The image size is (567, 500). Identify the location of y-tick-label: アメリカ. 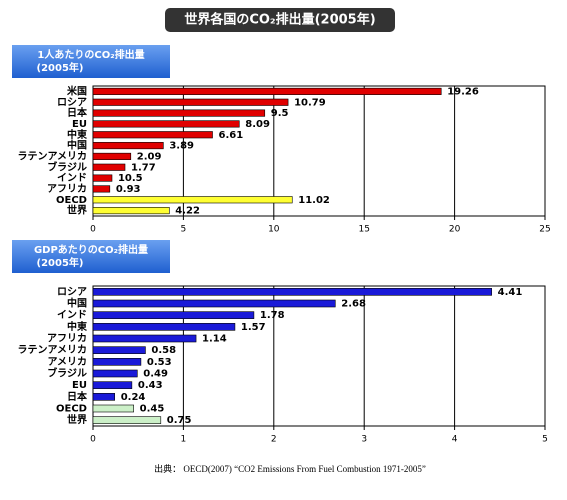
(68, 362).